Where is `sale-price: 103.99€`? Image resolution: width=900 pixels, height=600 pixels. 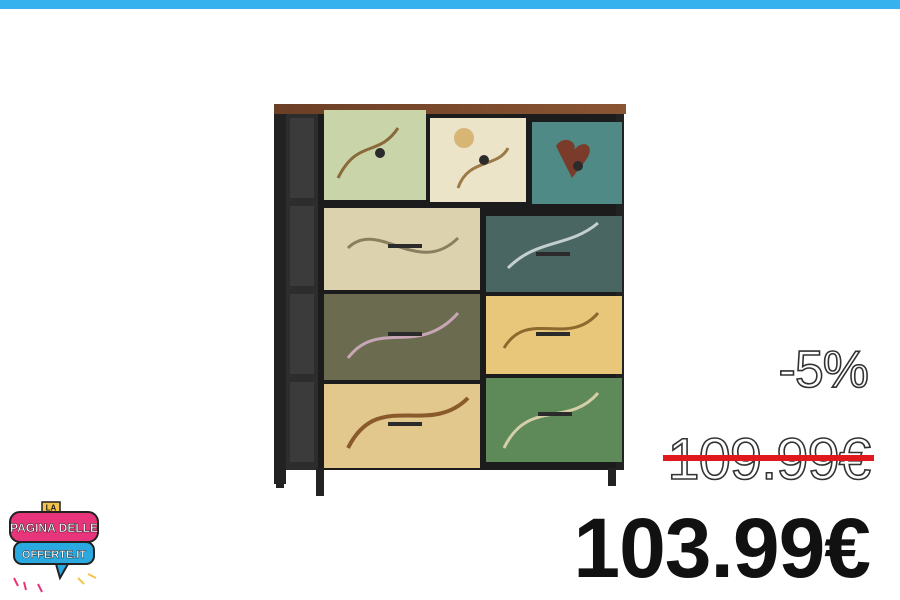
sale-price: 103.99€ is located at coordinates (722, 548).